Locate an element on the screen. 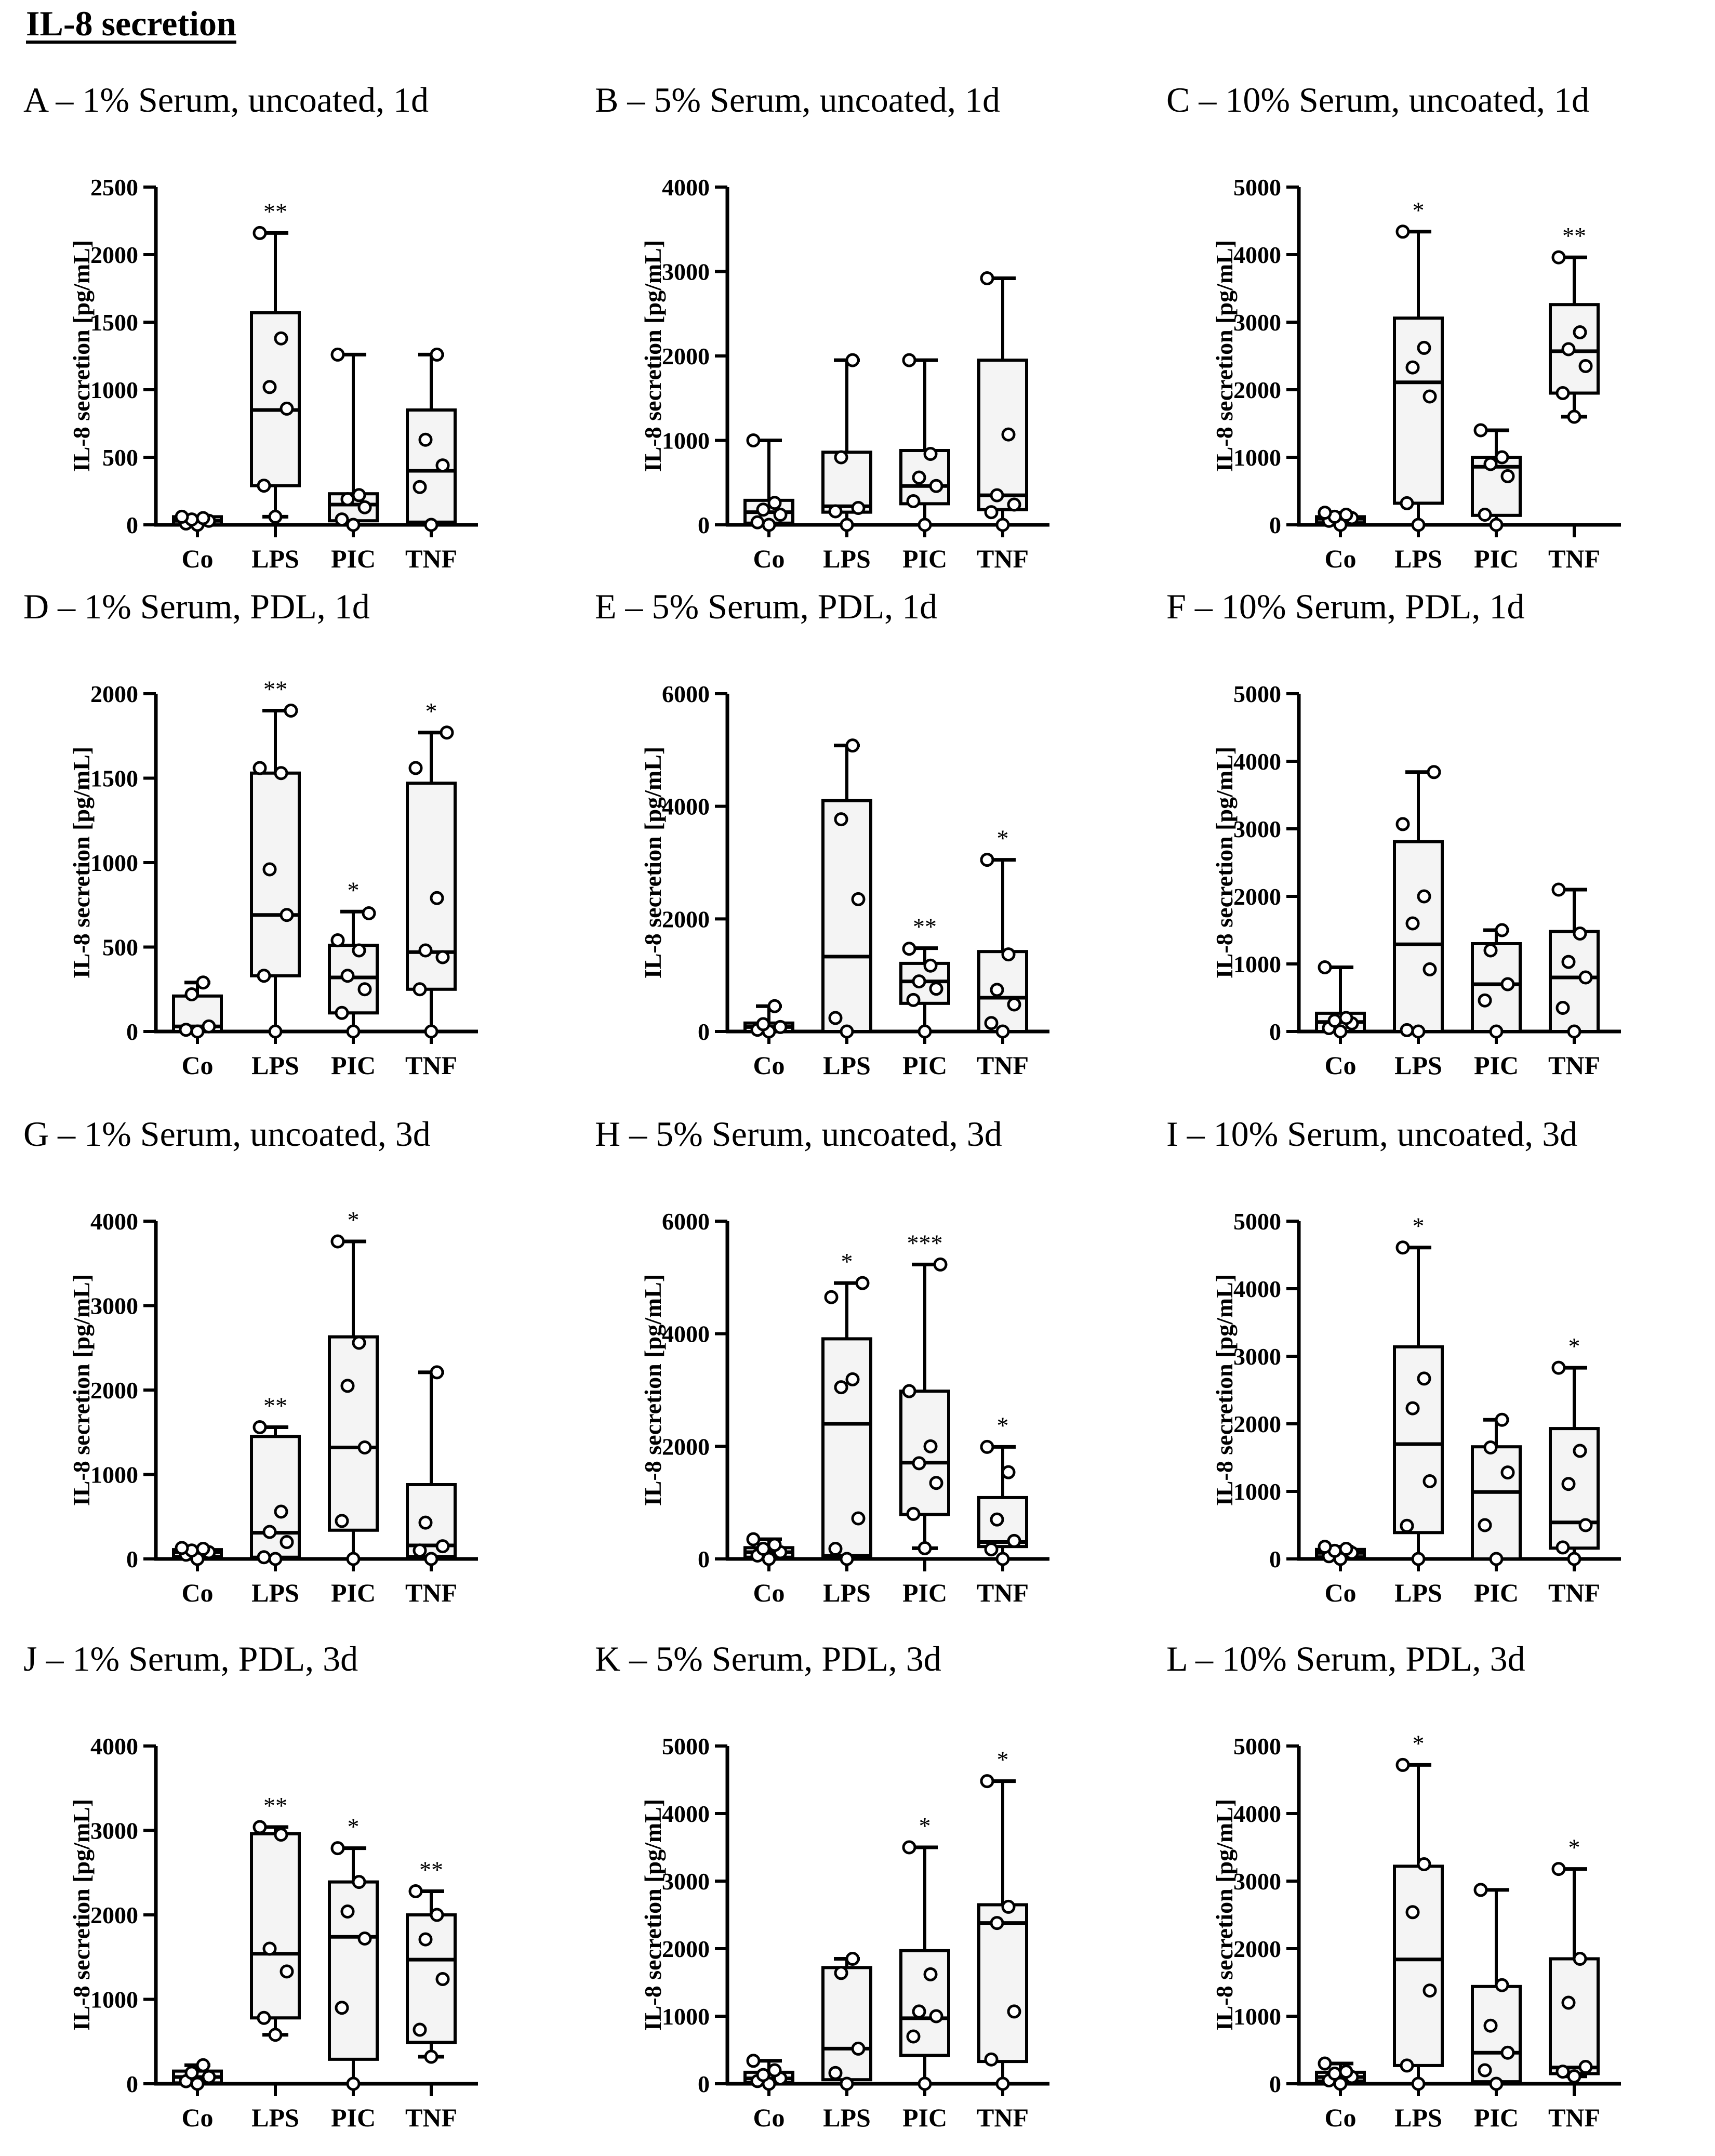 This screenshot has height=2156, width=1715. panel-title: C – 10% Serum, uncoated, 1d is located at coordinates (1377, 100).